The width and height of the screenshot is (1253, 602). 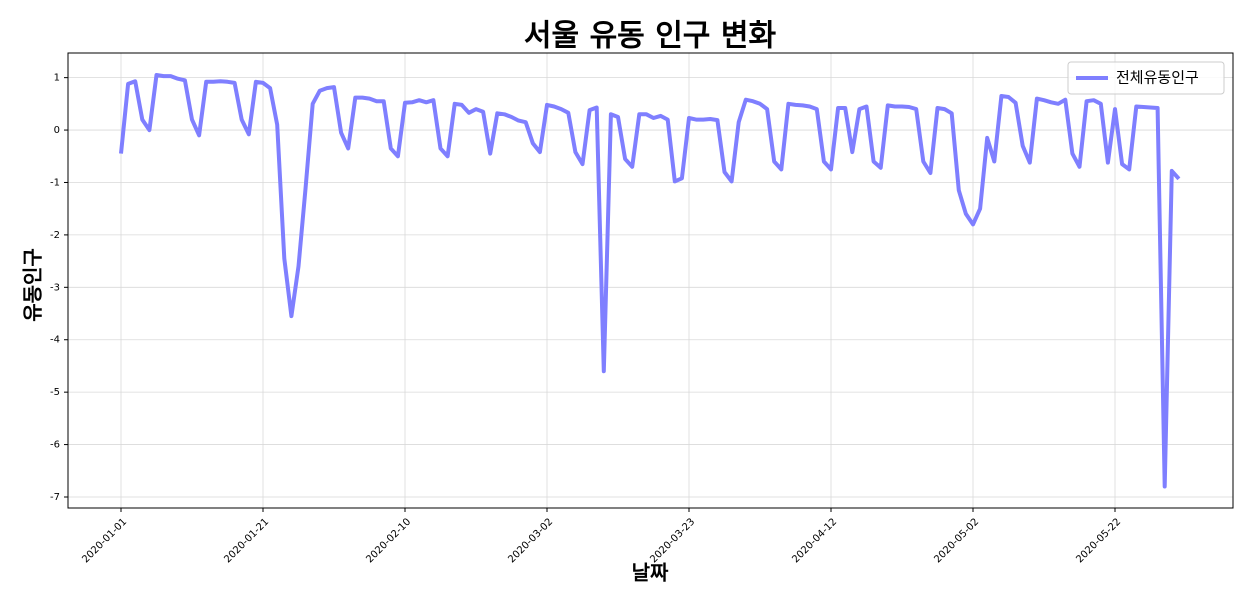 What do you see at coordinates (530, 540) in the screenshot?
I see `x-tick-label: 2020-03-02` at bounding box center [530, 540].